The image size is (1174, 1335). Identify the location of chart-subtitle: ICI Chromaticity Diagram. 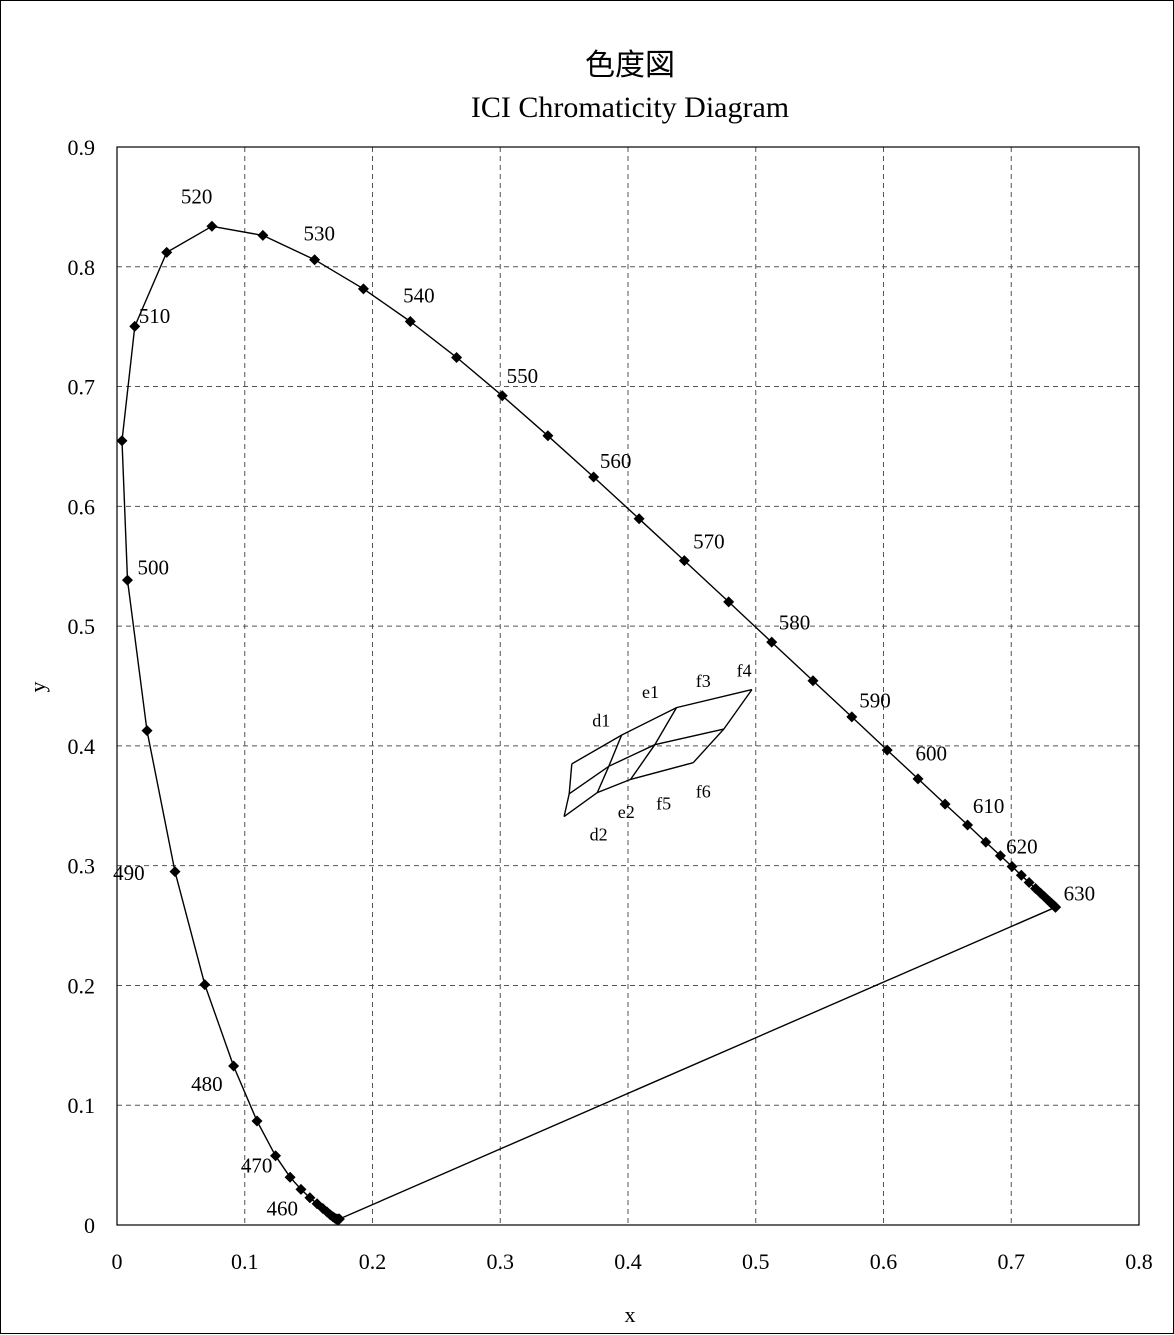
(630, 107).